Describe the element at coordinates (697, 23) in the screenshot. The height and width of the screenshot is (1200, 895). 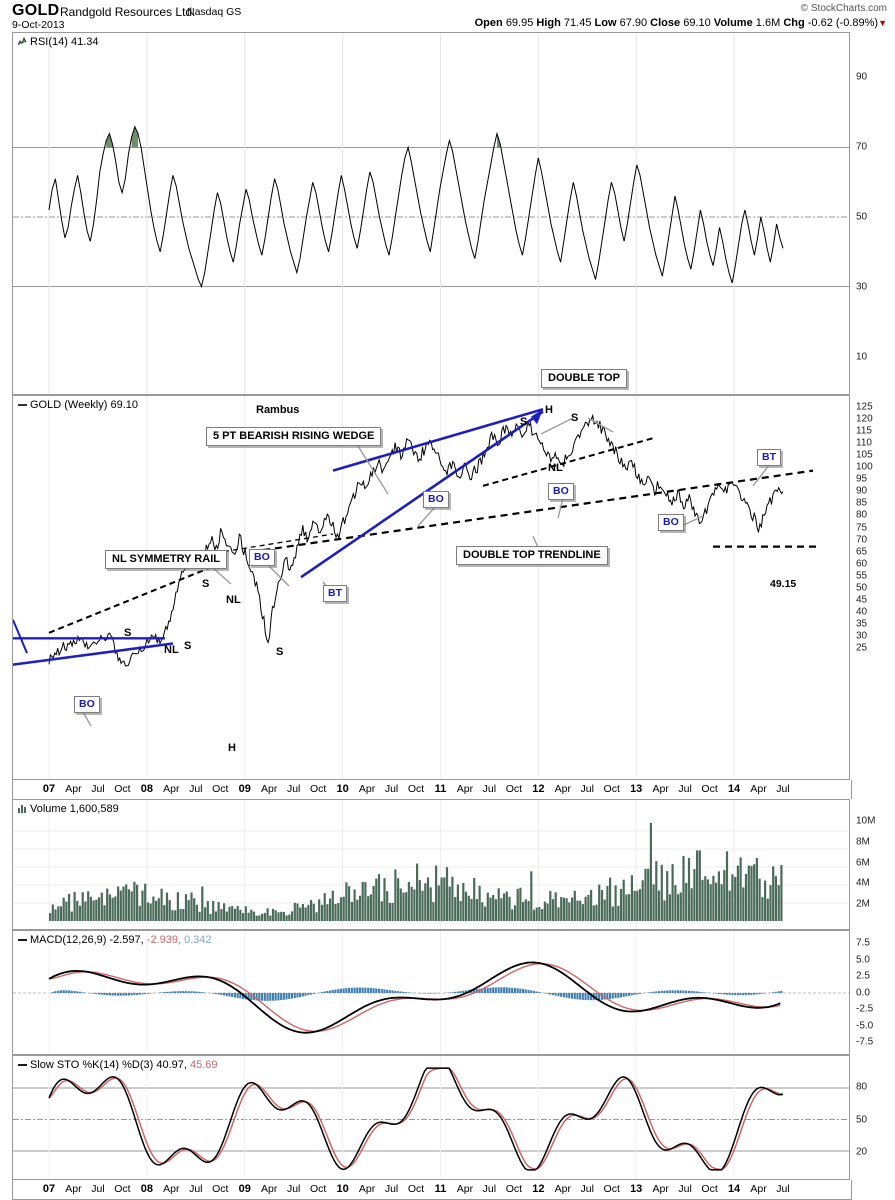
I see `close-value: 69.10` at that location.